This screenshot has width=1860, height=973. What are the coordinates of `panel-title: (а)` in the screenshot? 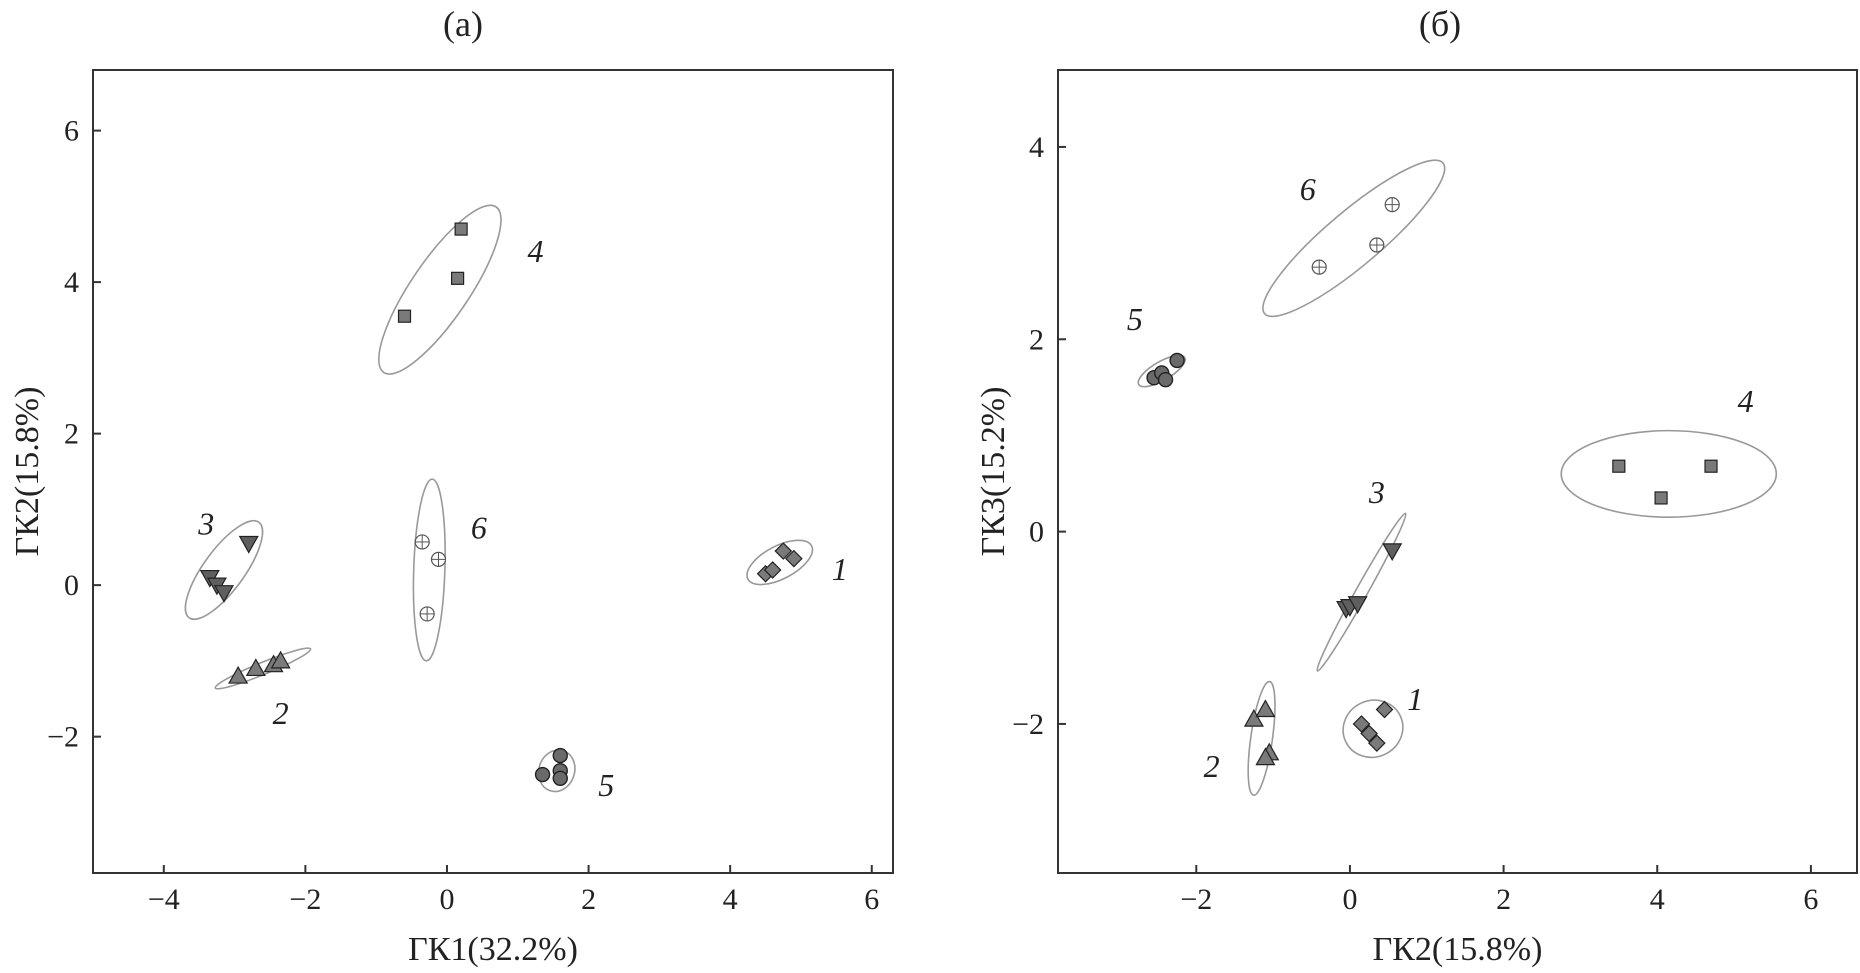 It's located at (463, 24).